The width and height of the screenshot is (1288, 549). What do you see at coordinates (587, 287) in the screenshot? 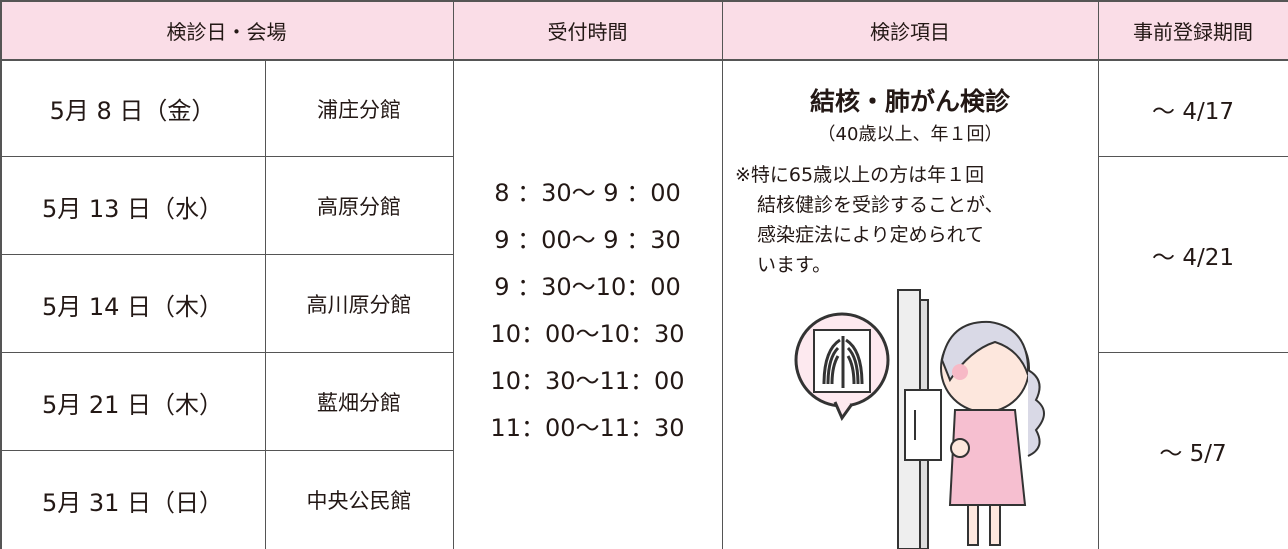
I see `time-slot: 9 ：30～10：00` at bounding box center [587, 287].